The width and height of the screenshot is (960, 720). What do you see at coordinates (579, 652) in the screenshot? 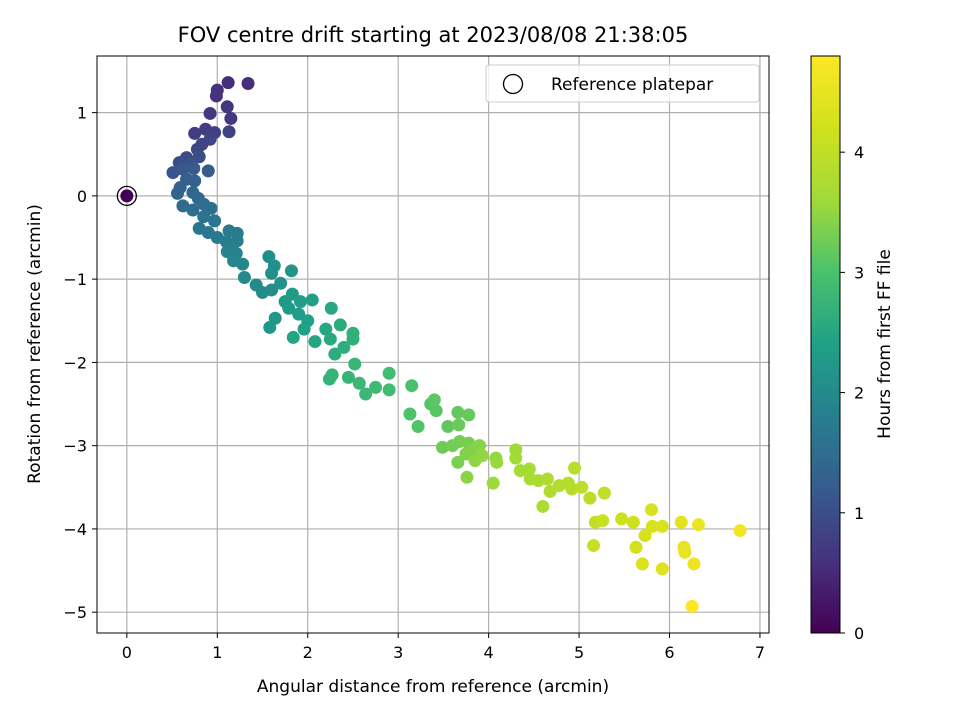
I see `x-tick-label: 5` at bounding box center [579, 652].